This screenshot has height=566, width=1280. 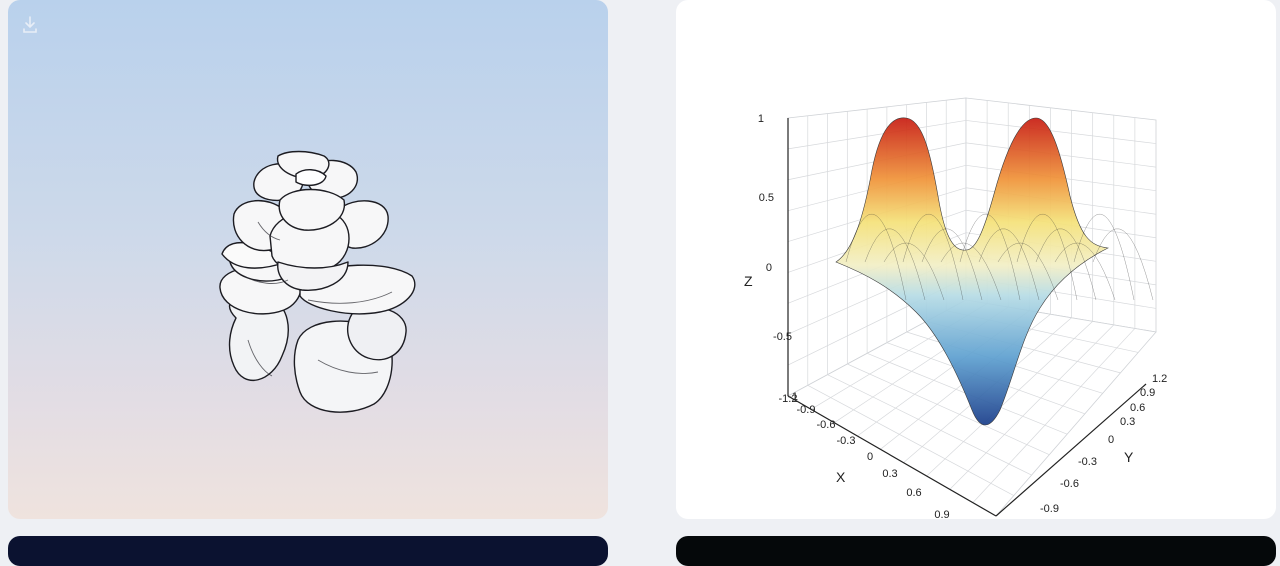 What do you see at coordinates (1049, 509) in the screenshot?
I see `y-tick: -0.9` at bounding box center [1049, 509].